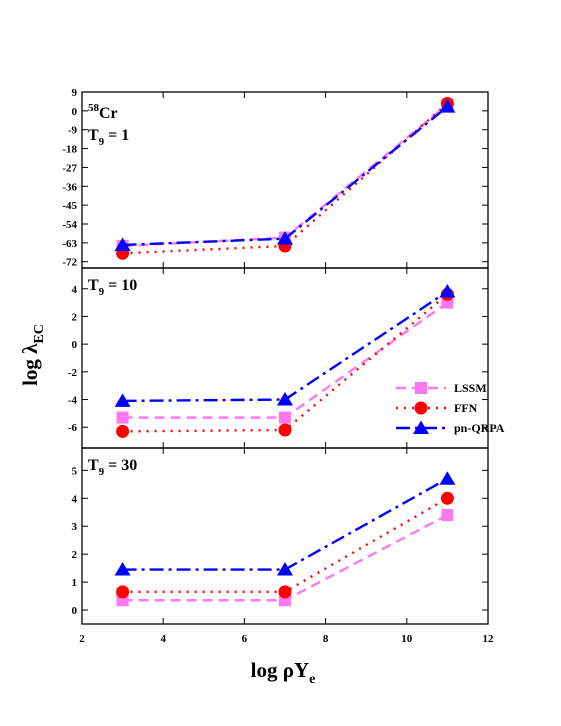 This screenshot has height=726, width=561. Describe the element at coordinates (75, 527) in the screenshot. I see `y-tick-label: 3` at that location.